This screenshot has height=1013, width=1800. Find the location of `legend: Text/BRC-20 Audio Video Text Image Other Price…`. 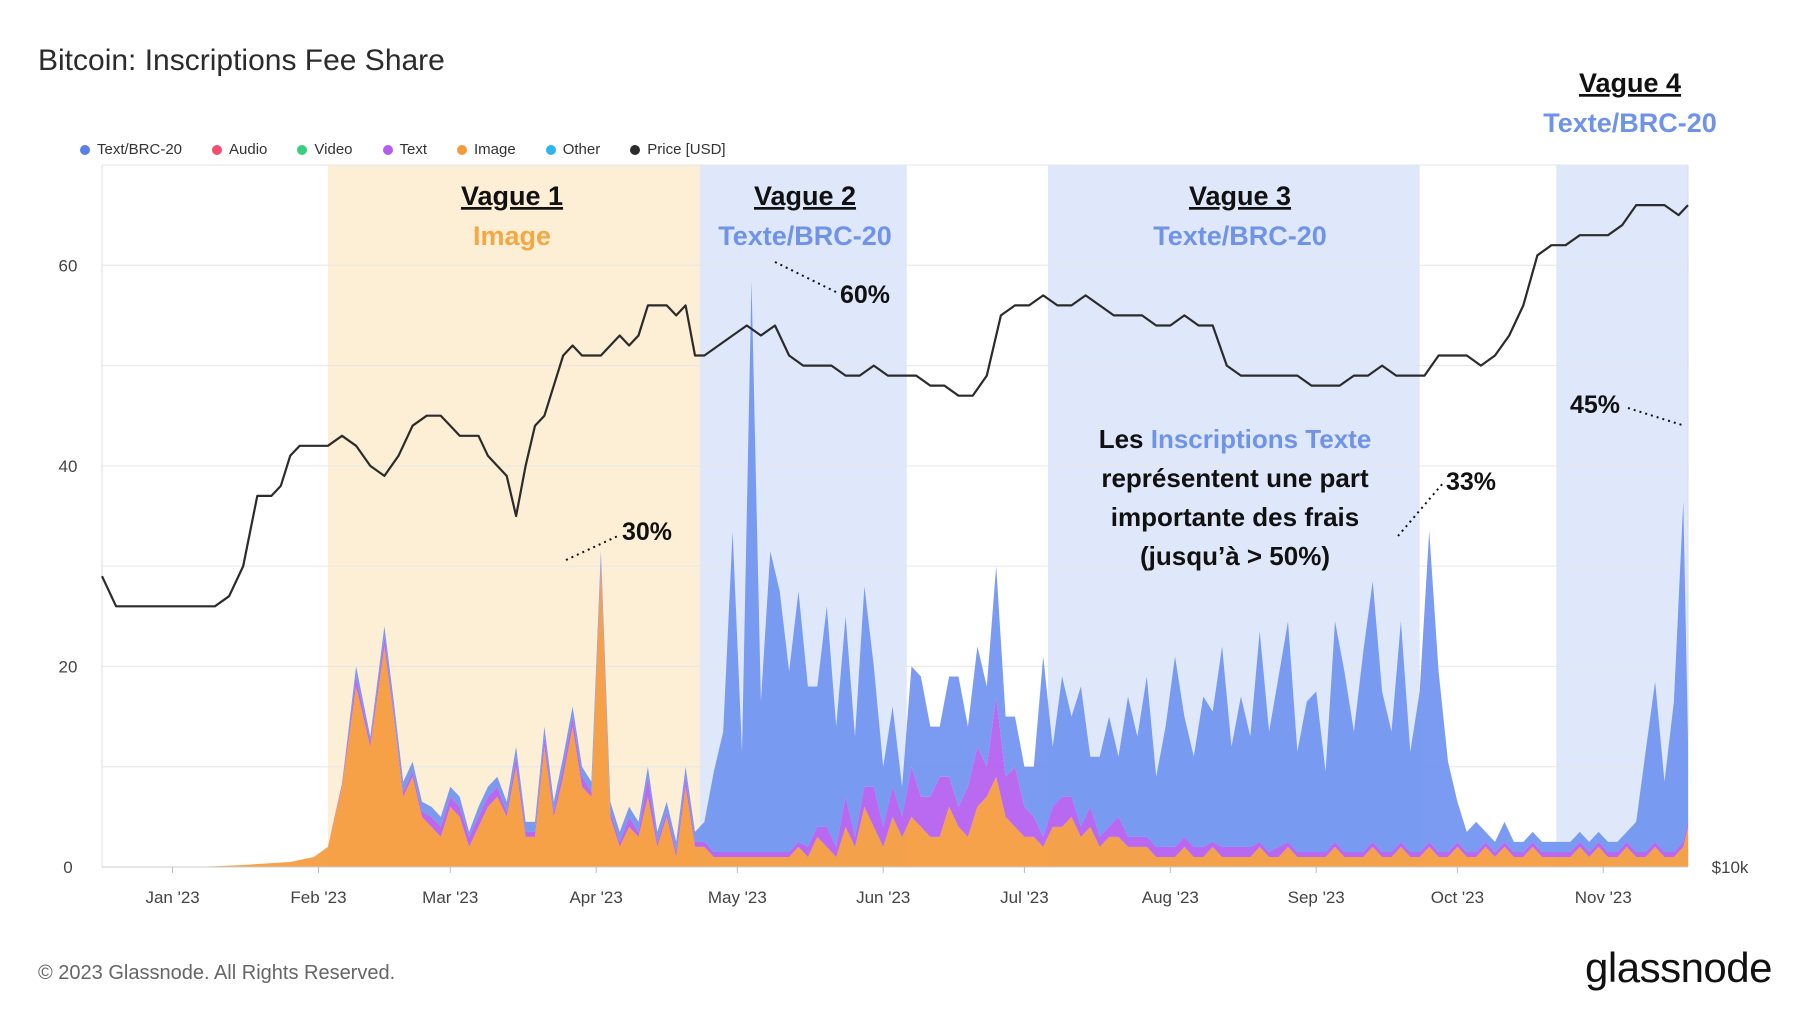

legend: Text/BRC-20 Audio Video Text Image Other Price… is located at coordinates (403, 149).